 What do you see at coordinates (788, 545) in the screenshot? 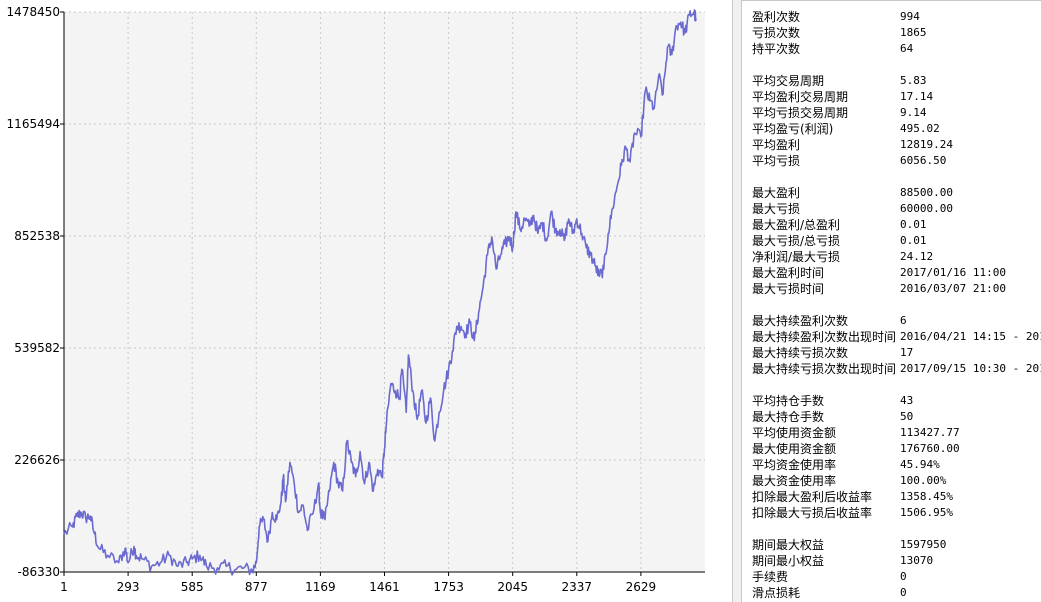
I see `stat-label: 期间最大权益` at bounding box center [788, 545].